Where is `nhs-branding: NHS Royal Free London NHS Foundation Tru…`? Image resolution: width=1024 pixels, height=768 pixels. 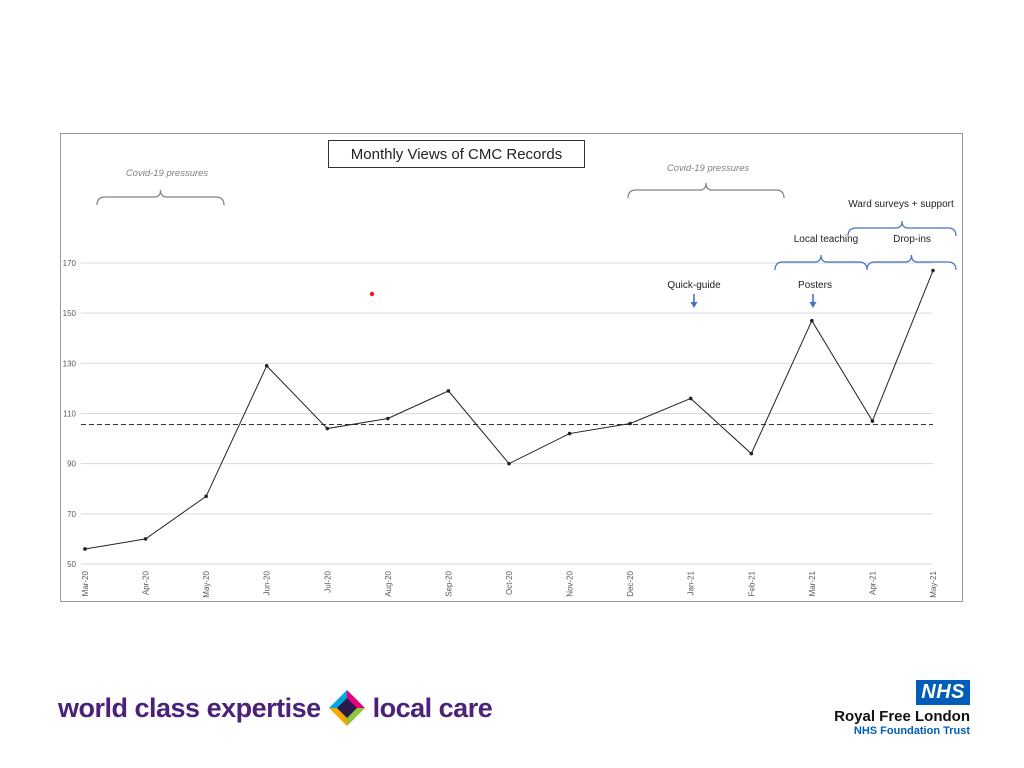
nhs-branding: NHS Royal Free London NHS Foundation Tru… is located at coordinates (902, 708).